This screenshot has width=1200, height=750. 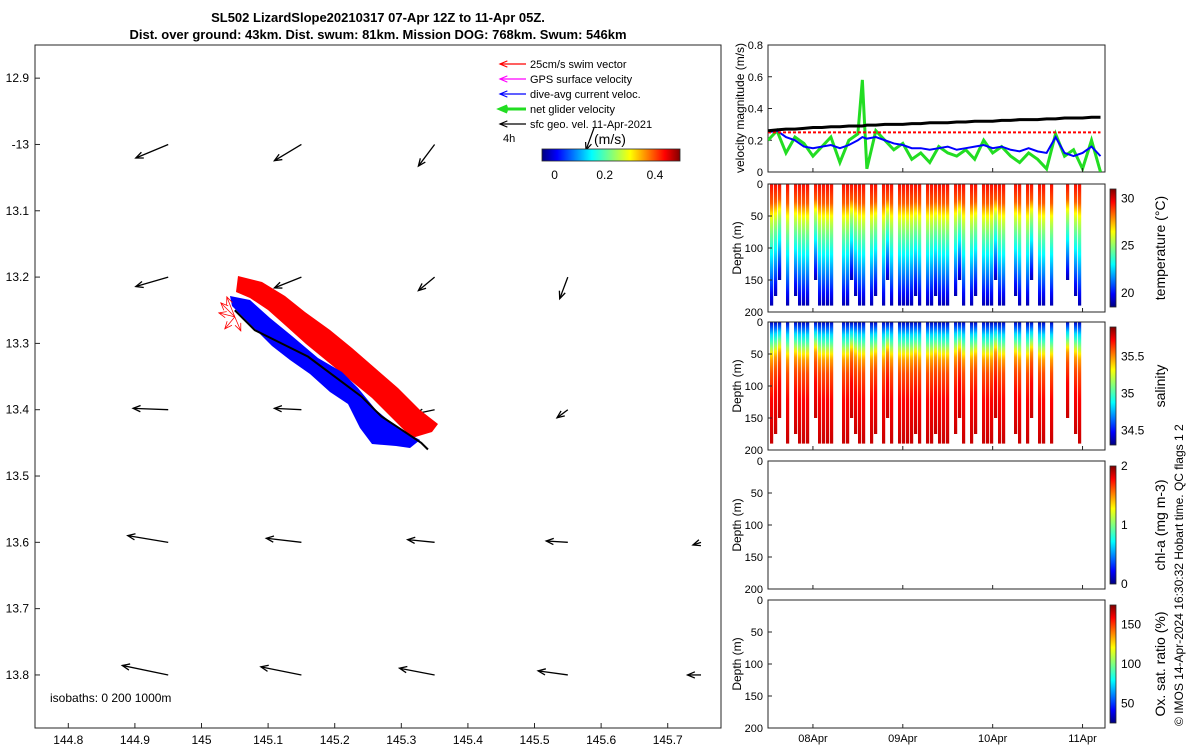 I want to click on colorbar-salinity, so click(x=1113, y=386).